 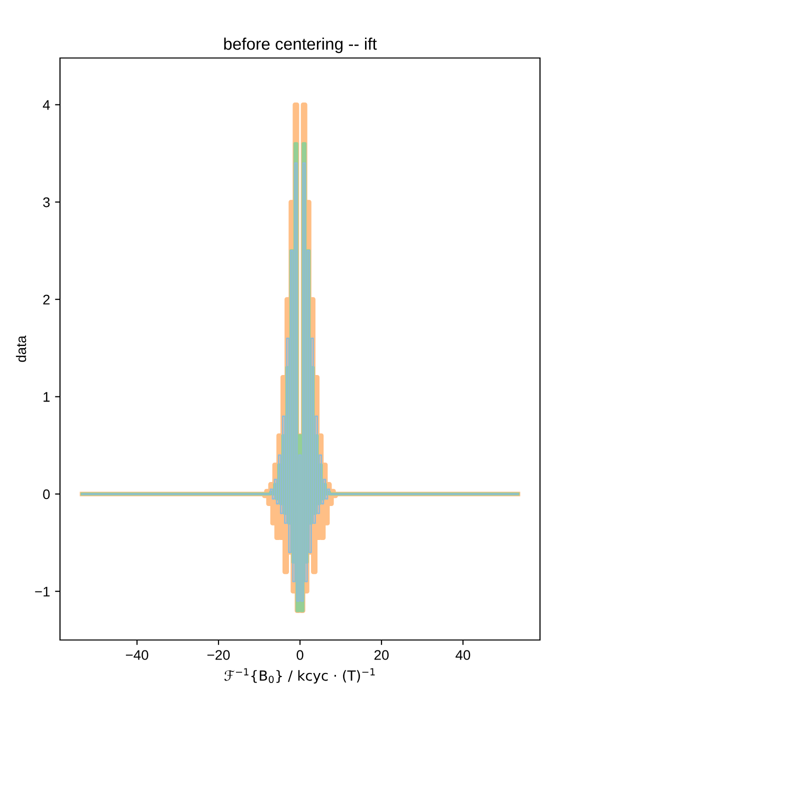 What do you see at coordinates (46, 299) in the screenshot?
I see `y-tick-label: 2` at bounding box center [46, 299].